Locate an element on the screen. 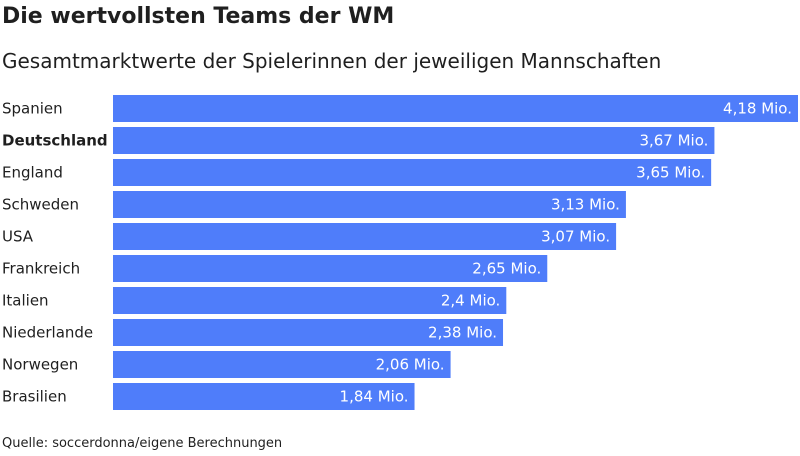  category-label-spanien: Spanien is located at coordinates (32, 109).